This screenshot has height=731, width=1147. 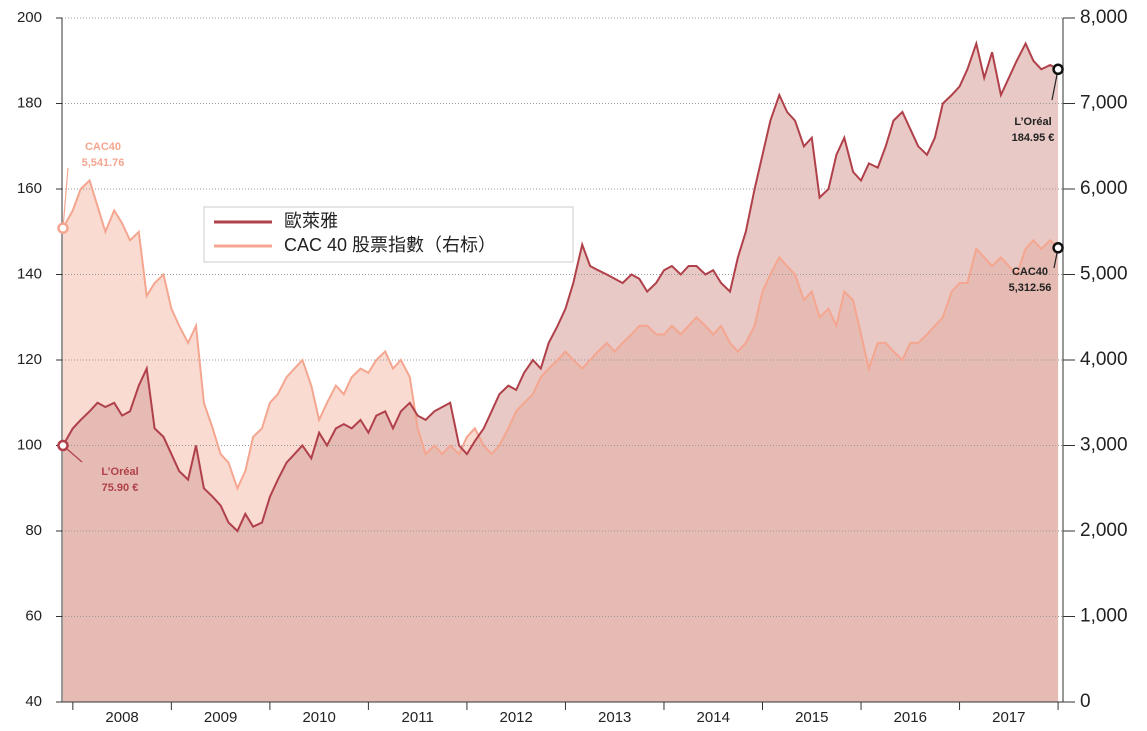 What do you see at coordinates (120, 488) in the screenshot?
I see `annotation: 75.90 €` at bounding box center [120, 488].